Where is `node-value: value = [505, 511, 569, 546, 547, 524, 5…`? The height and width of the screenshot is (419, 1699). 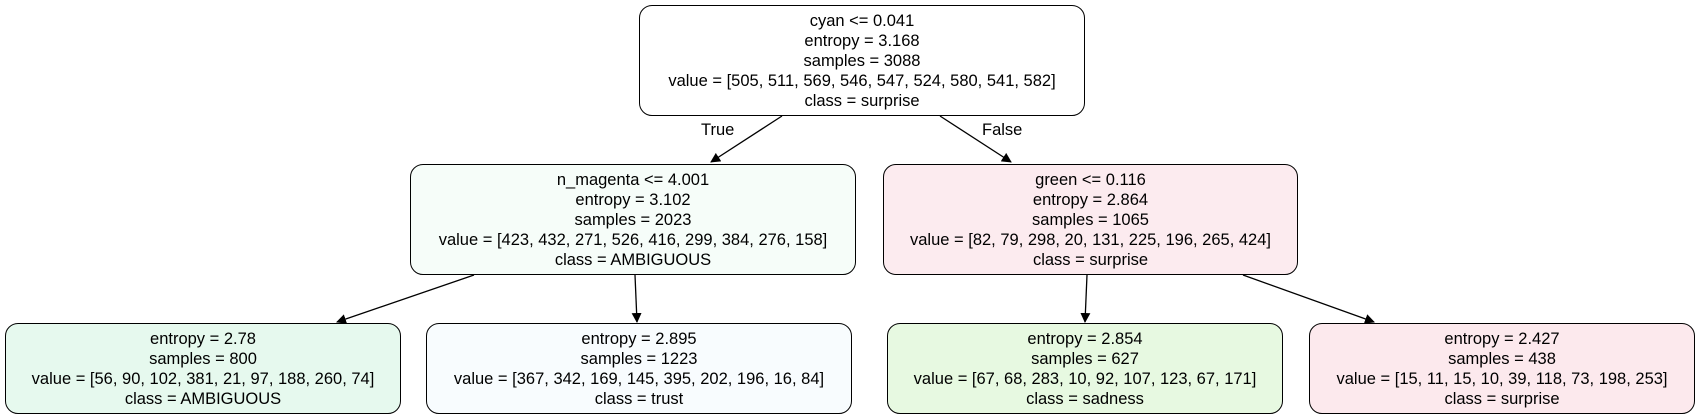 node-value: value = [505, 511, 569, 546, 547, 524, 5… is located at coordinates (862, 80).